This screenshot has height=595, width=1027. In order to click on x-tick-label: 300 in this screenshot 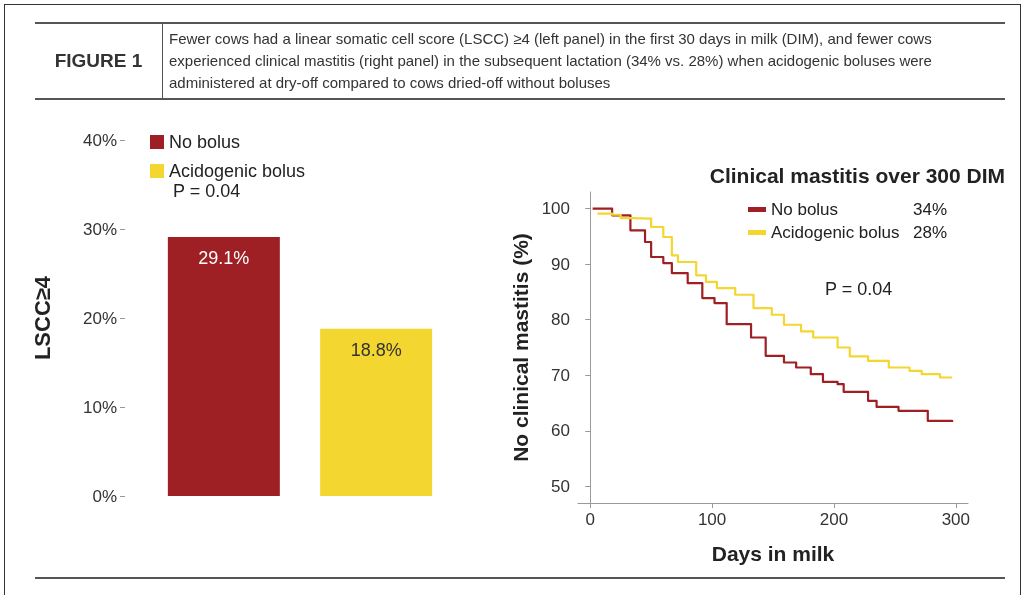, I will do `click(955, 519)`.